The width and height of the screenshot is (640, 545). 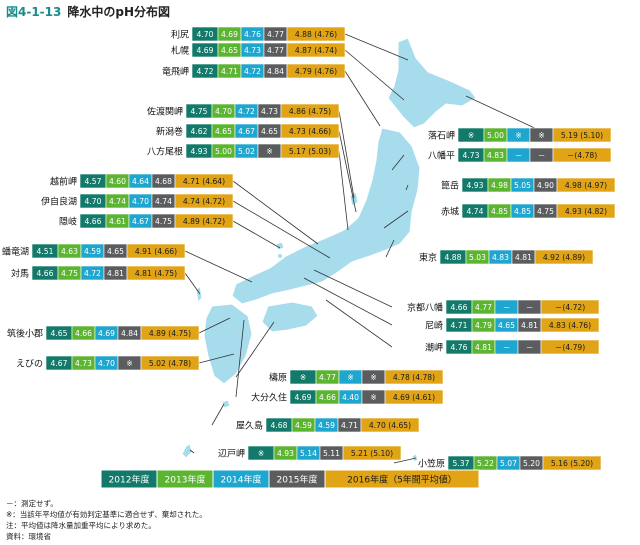 What do you see at coordinates (32, 503) in the screenshot?
I see `note-not-measured: －：測定せず。` at bounding box center [32, 503].